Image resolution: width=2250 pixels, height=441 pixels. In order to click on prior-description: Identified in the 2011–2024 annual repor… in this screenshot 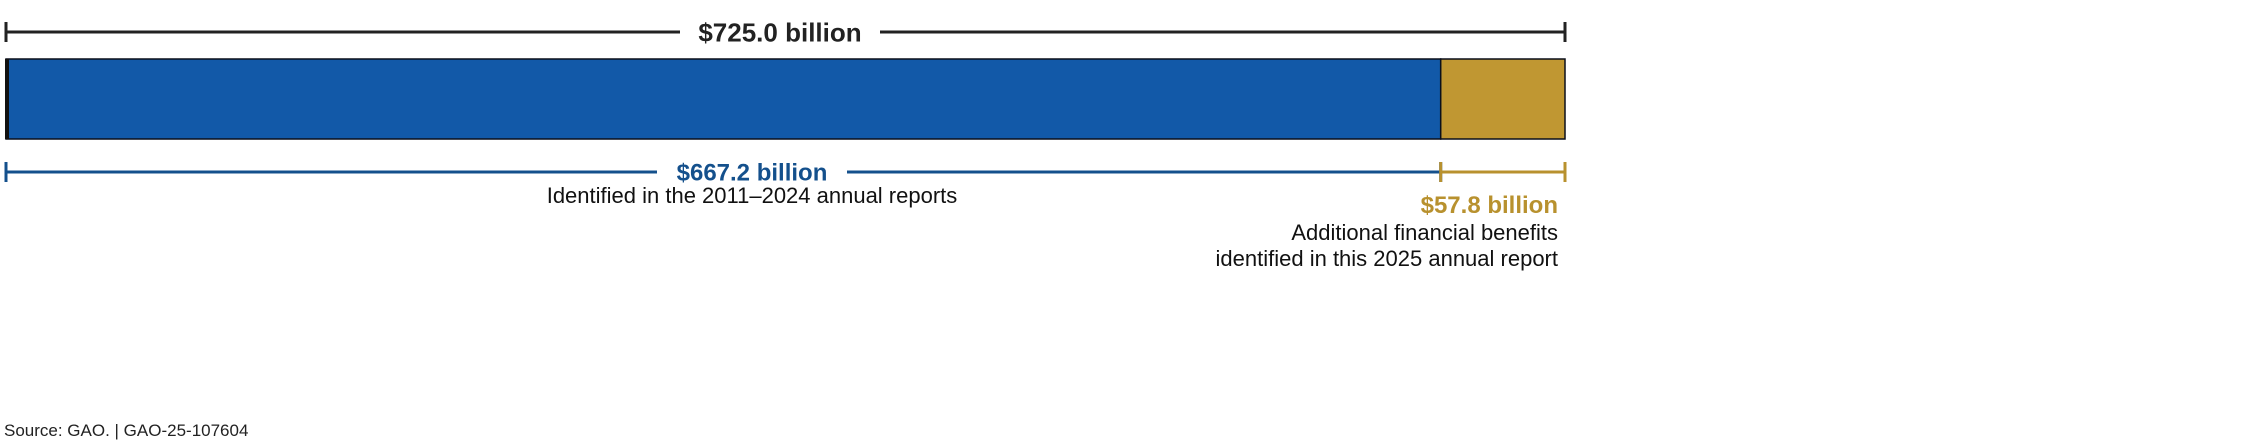, I will do `click(752, 195)`.